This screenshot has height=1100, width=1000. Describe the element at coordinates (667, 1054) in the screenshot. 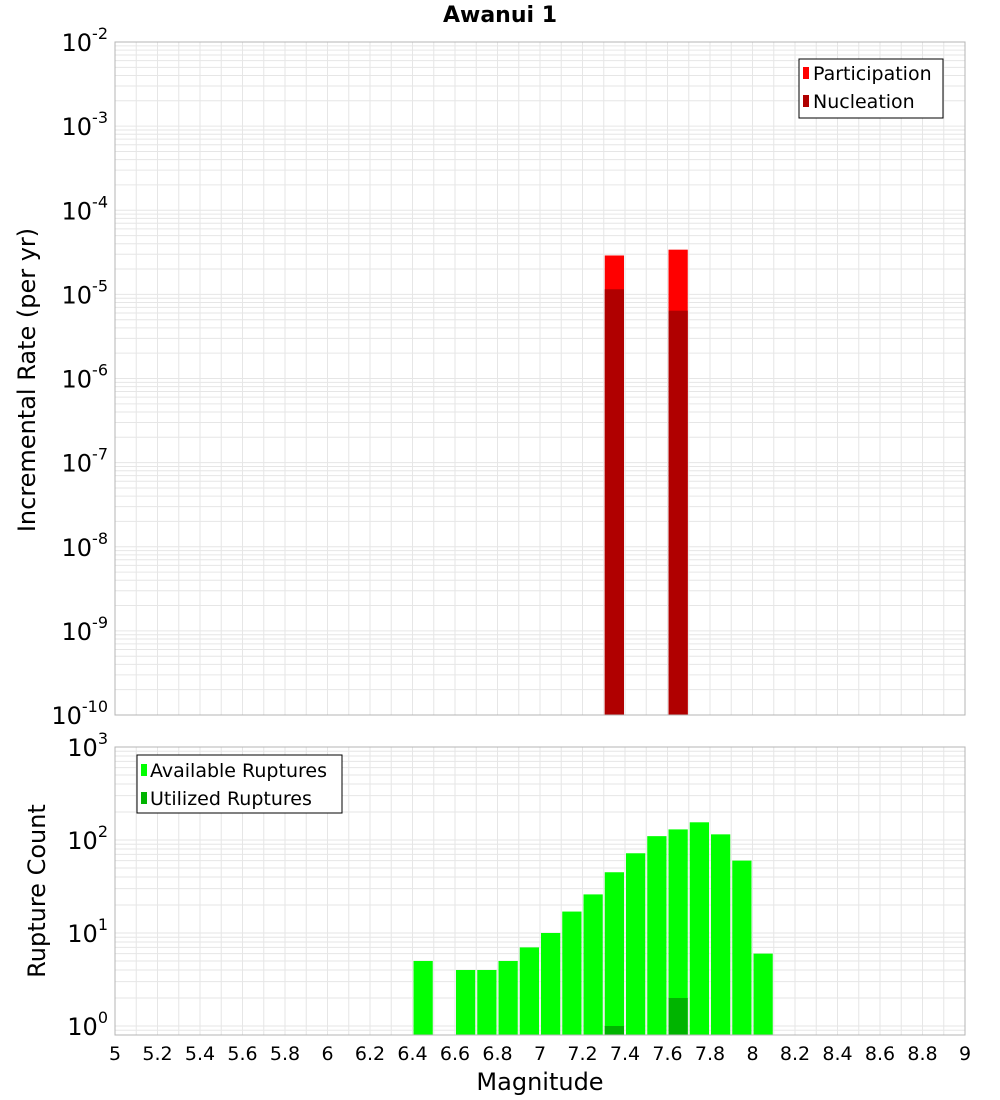

I see `x-tick-label: 7.6` at that location.